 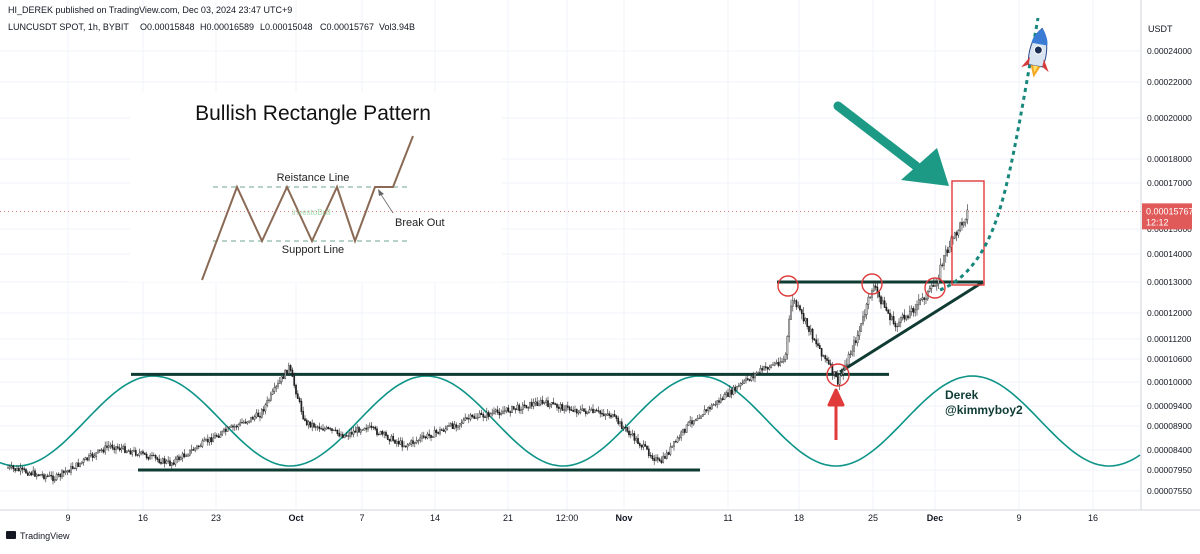 What do you see at coordinates (877, 136) in the screenshot?
I see `big-arrow-shaft` at bounding box center [877, 136].